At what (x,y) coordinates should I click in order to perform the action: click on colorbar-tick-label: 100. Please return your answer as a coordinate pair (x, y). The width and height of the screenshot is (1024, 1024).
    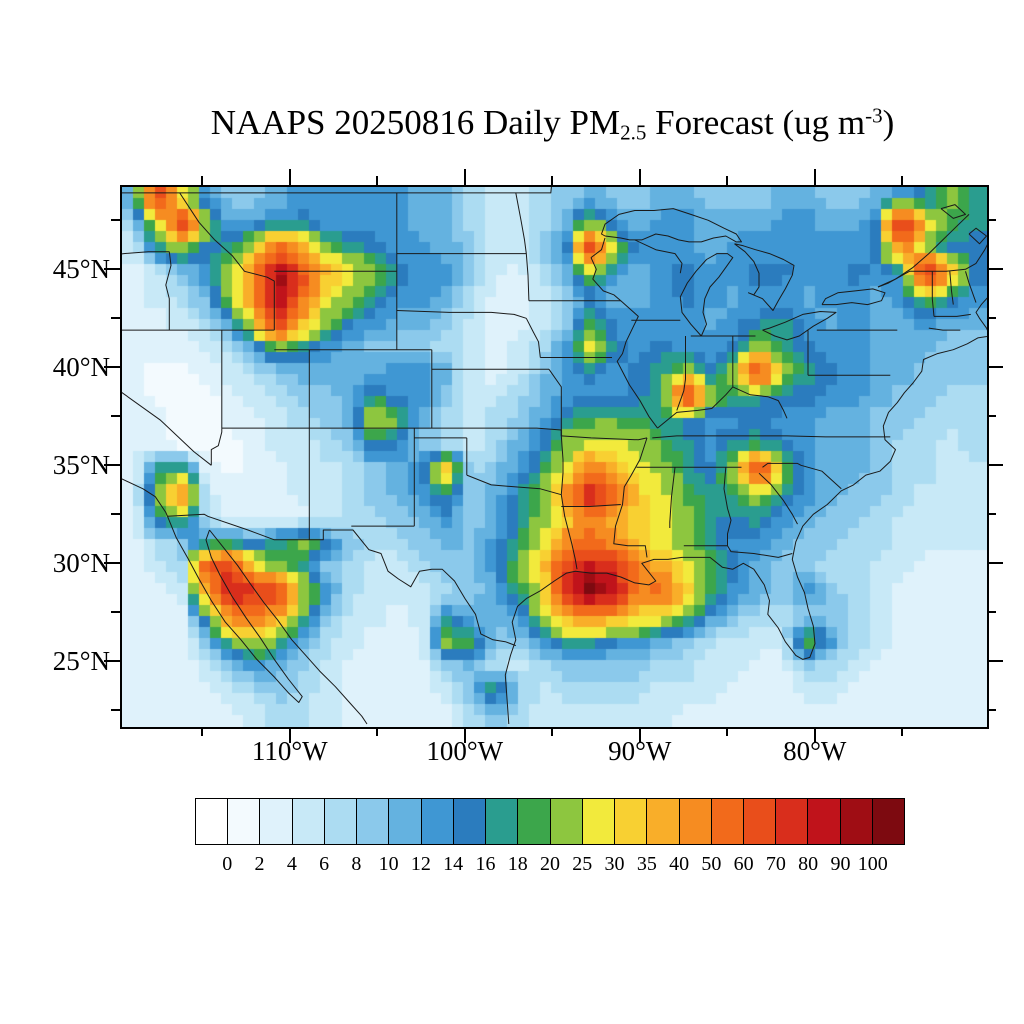
    Looking at the image, I should click on (872, 864).